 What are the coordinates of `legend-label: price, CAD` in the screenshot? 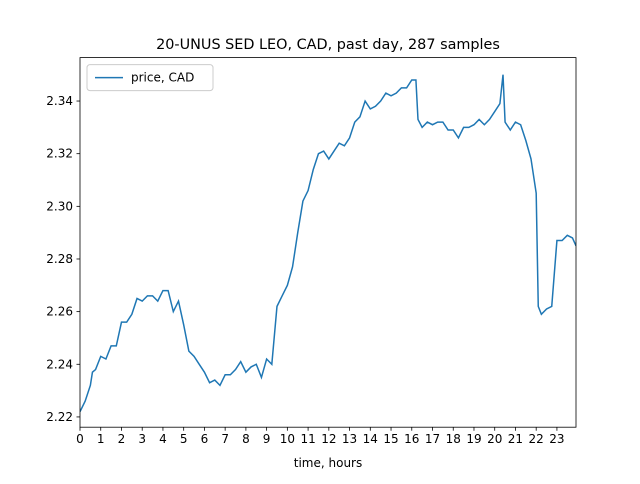 It's located at (162, 78).